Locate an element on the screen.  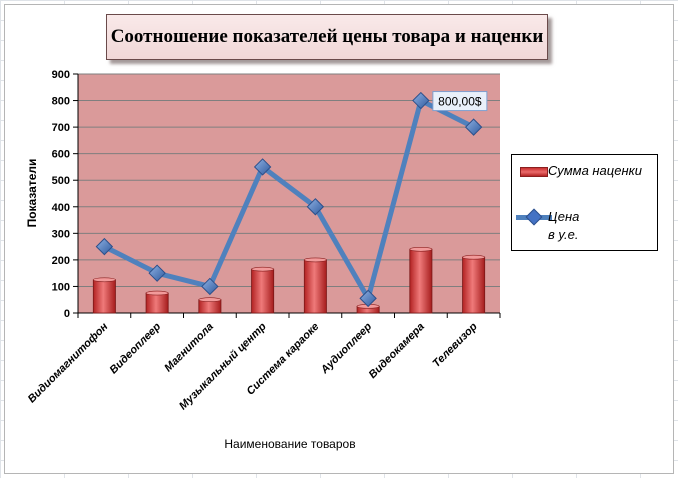
y-axis-label: Показатели is located at coordinates (32, 193).